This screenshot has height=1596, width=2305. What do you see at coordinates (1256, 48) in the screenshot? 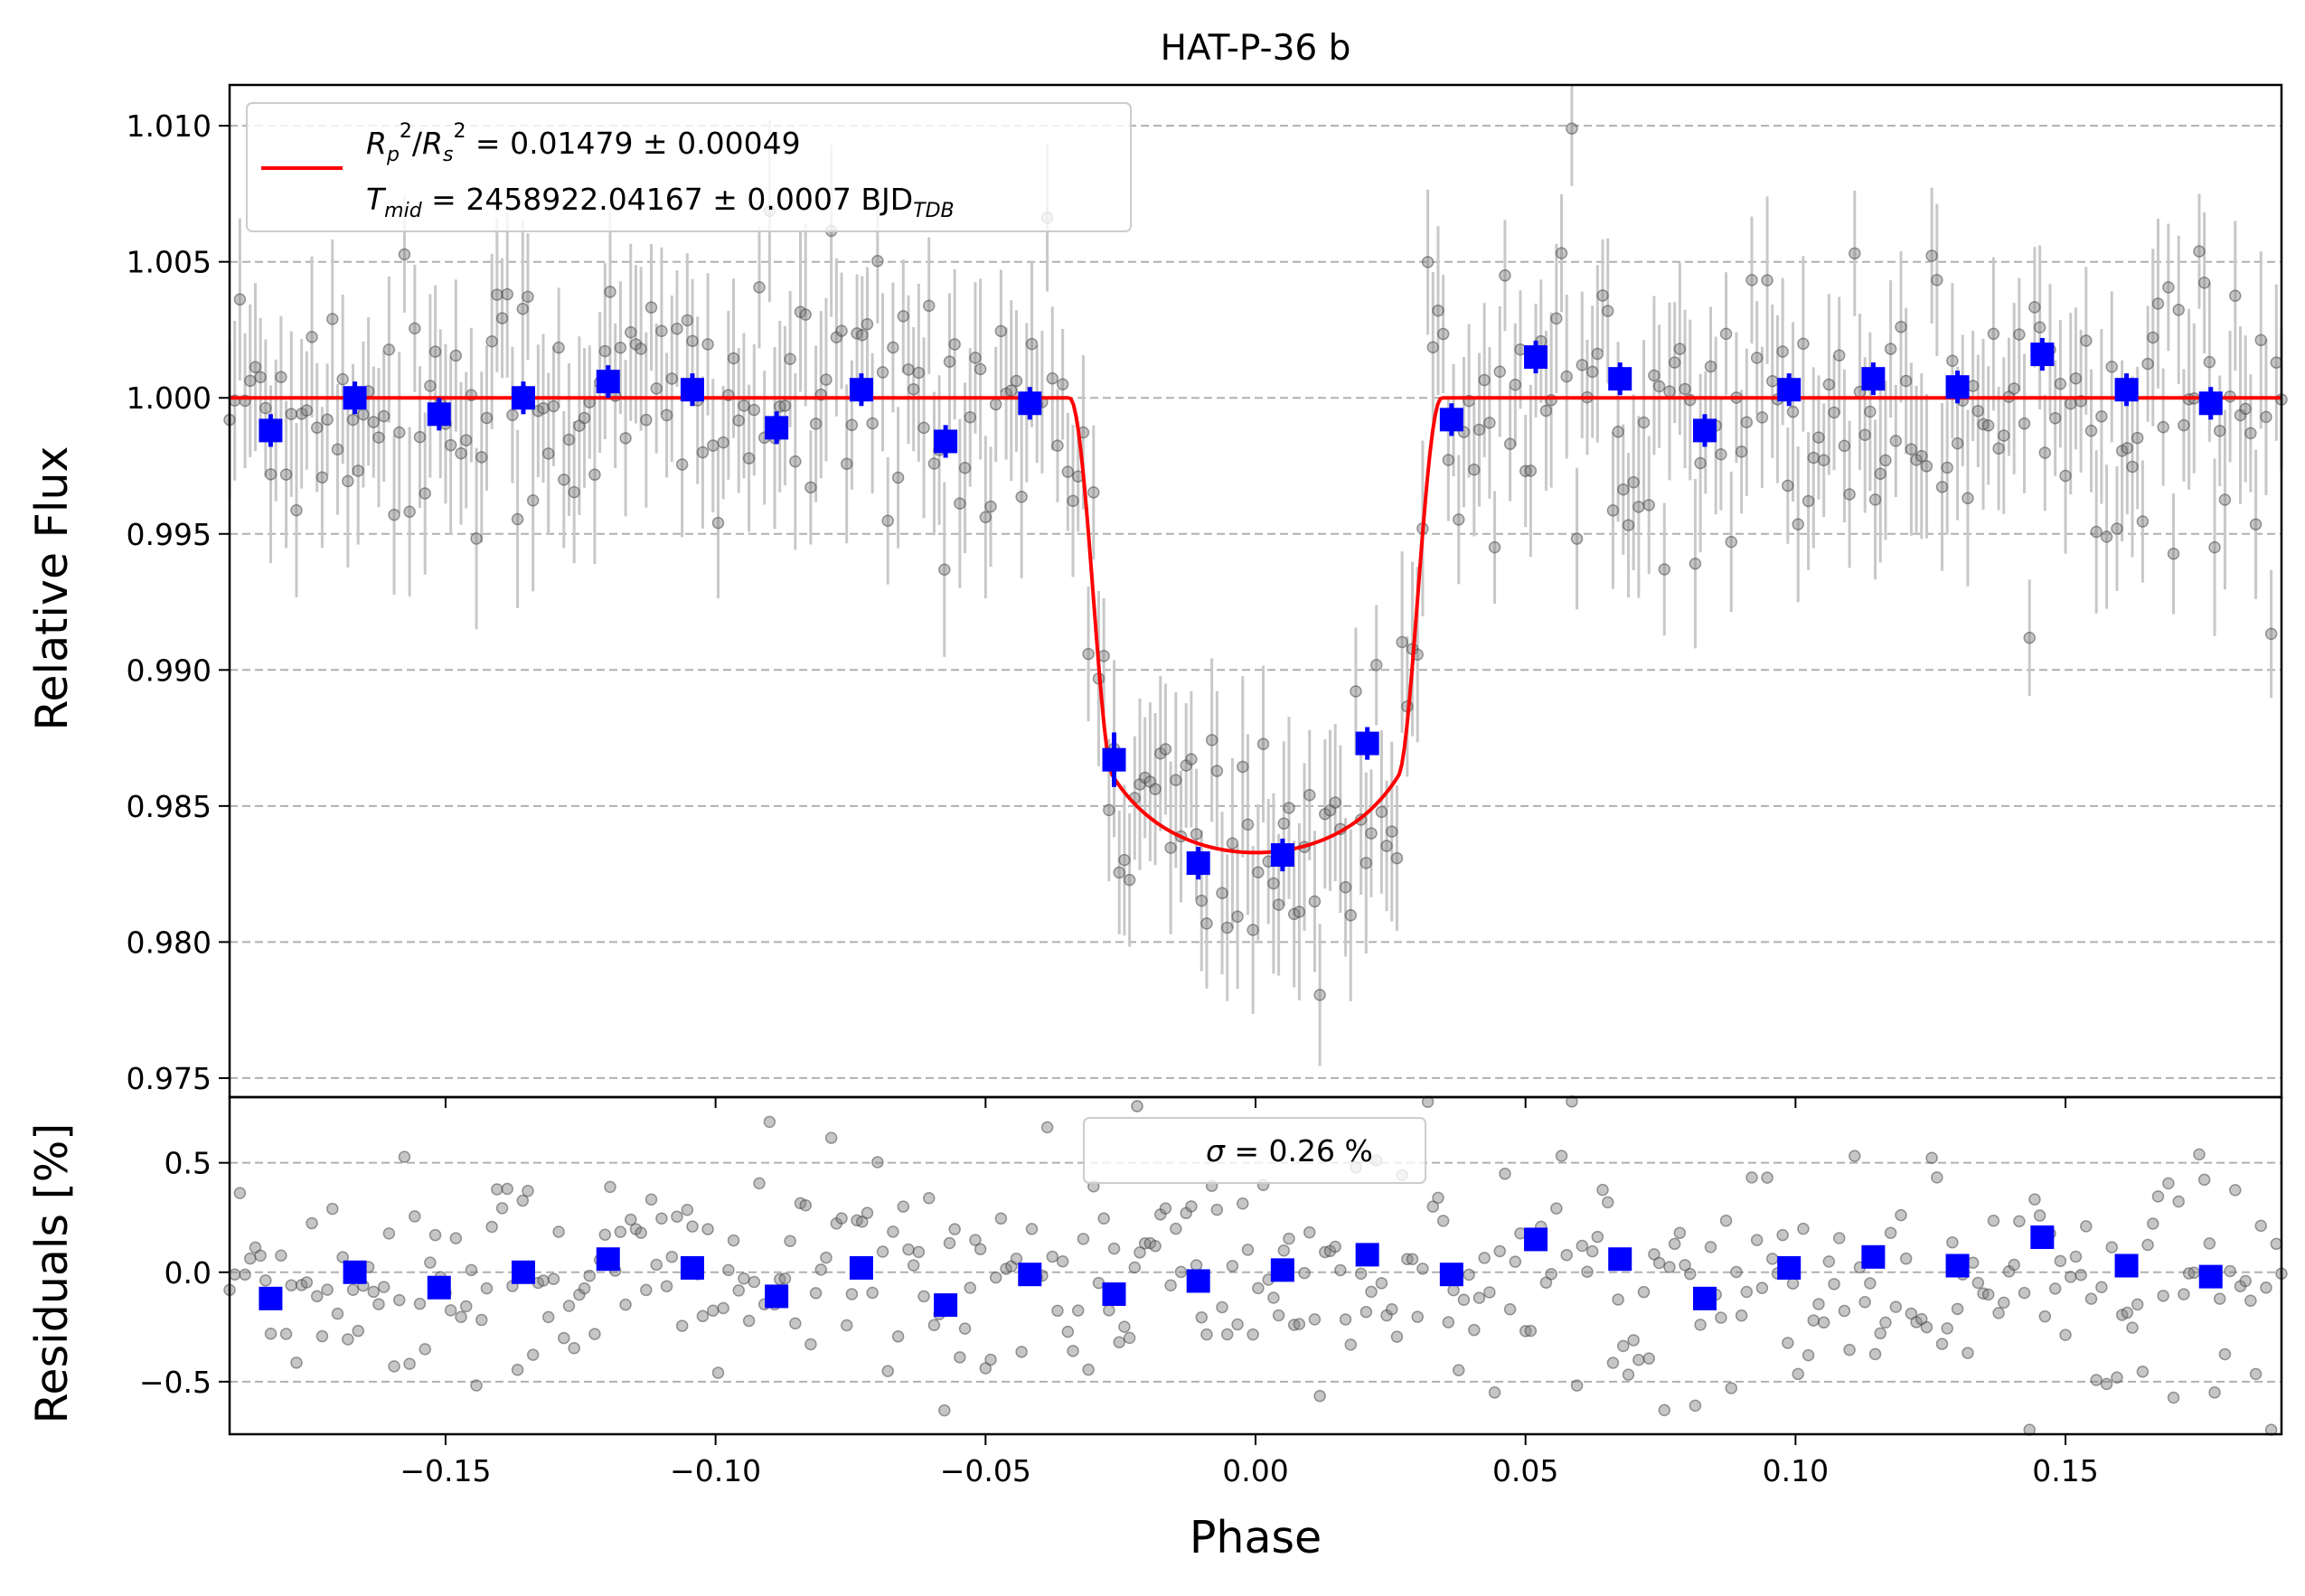
I see `chart-title: HAT-P-36 b` at bounding box center [1256, 48].